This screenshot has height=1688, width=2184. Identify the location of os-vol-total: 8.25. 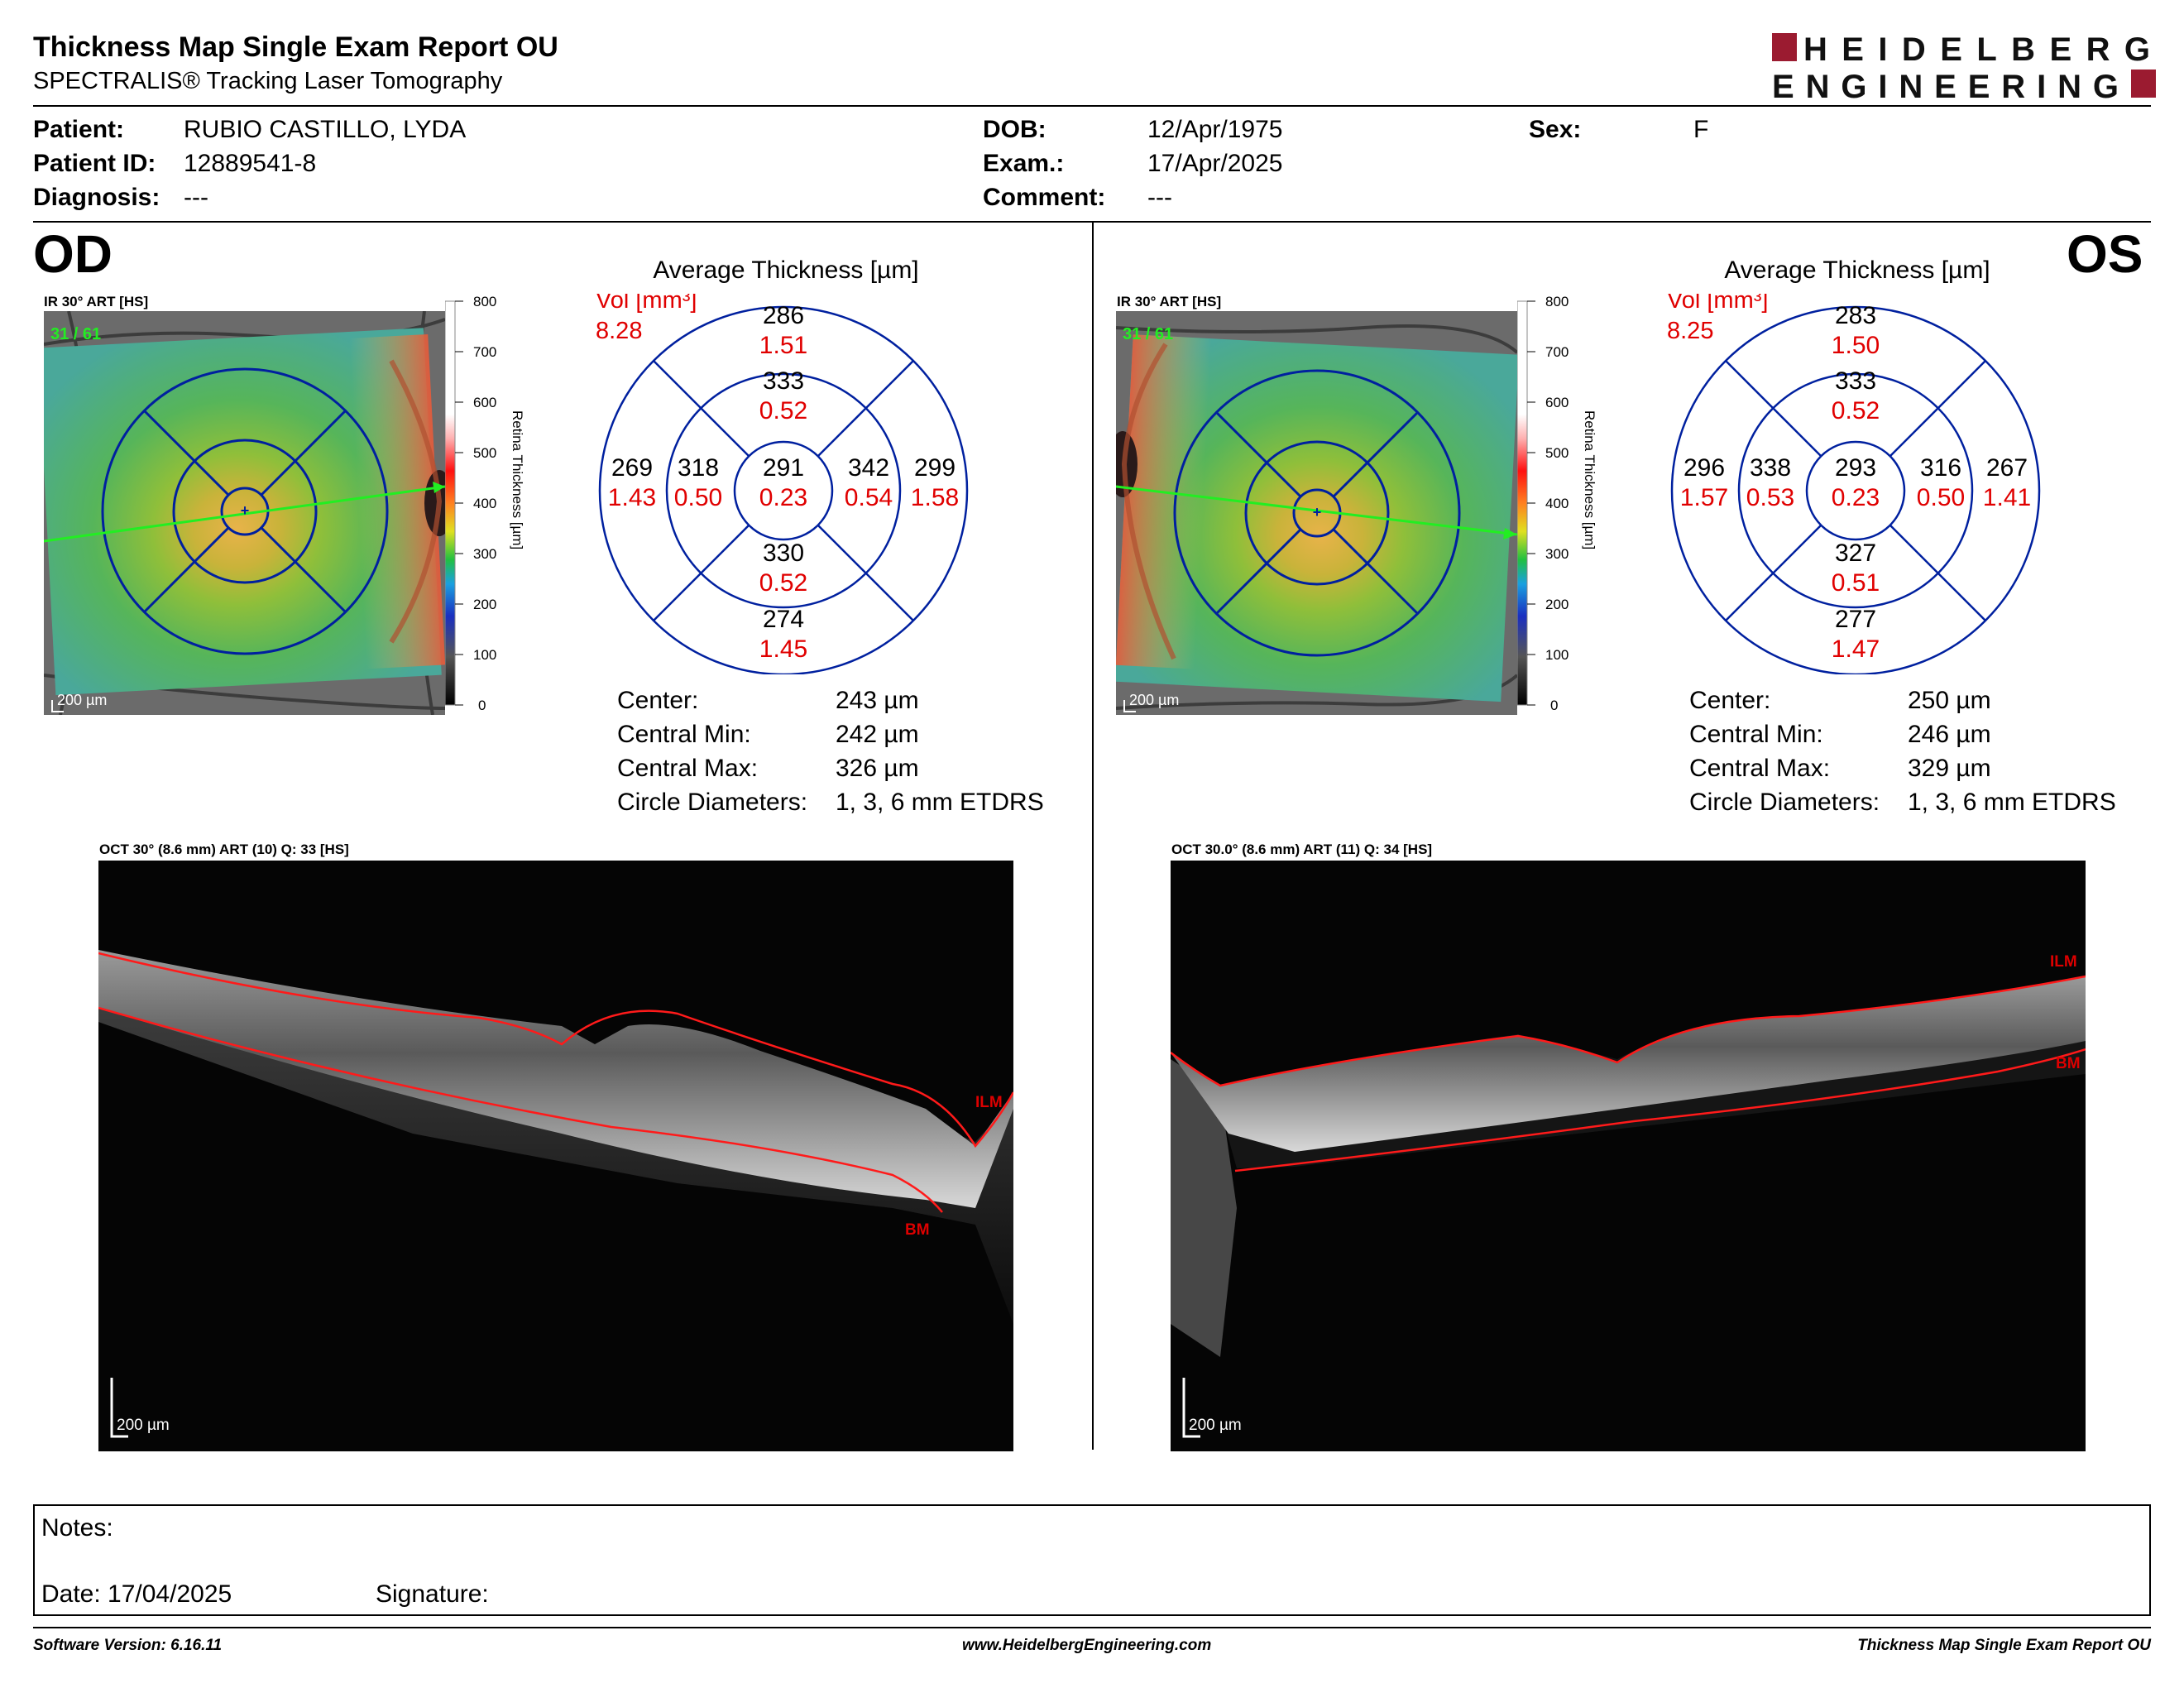
(1690, 331).